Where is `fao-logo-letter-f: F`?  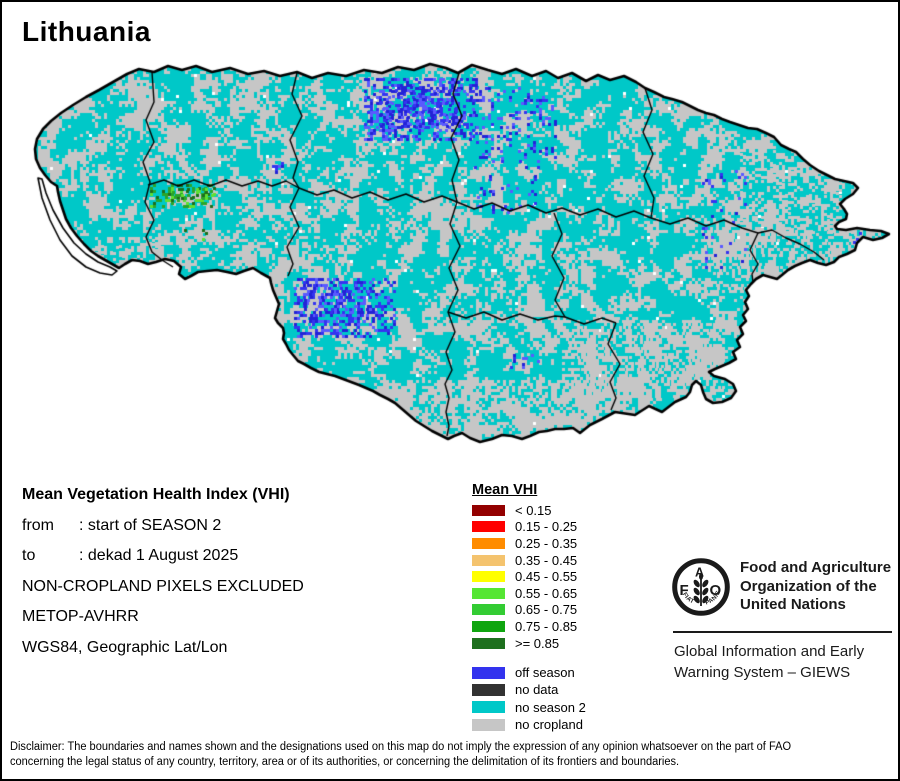 fao-logo-letter-f: F is located at coordinates (684, 590).